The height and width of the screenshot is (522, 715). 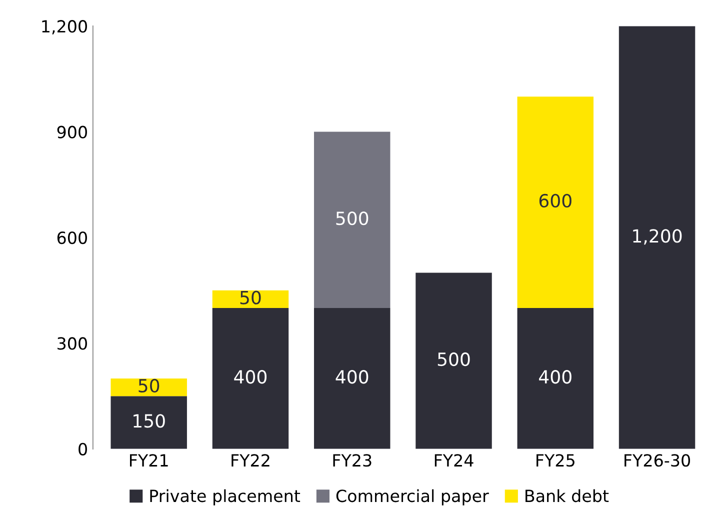 What do you see at coordinates (657, 460) in the screenshot?
I see `x-tick-label: FY26-30` at bounding box center [657, 460].